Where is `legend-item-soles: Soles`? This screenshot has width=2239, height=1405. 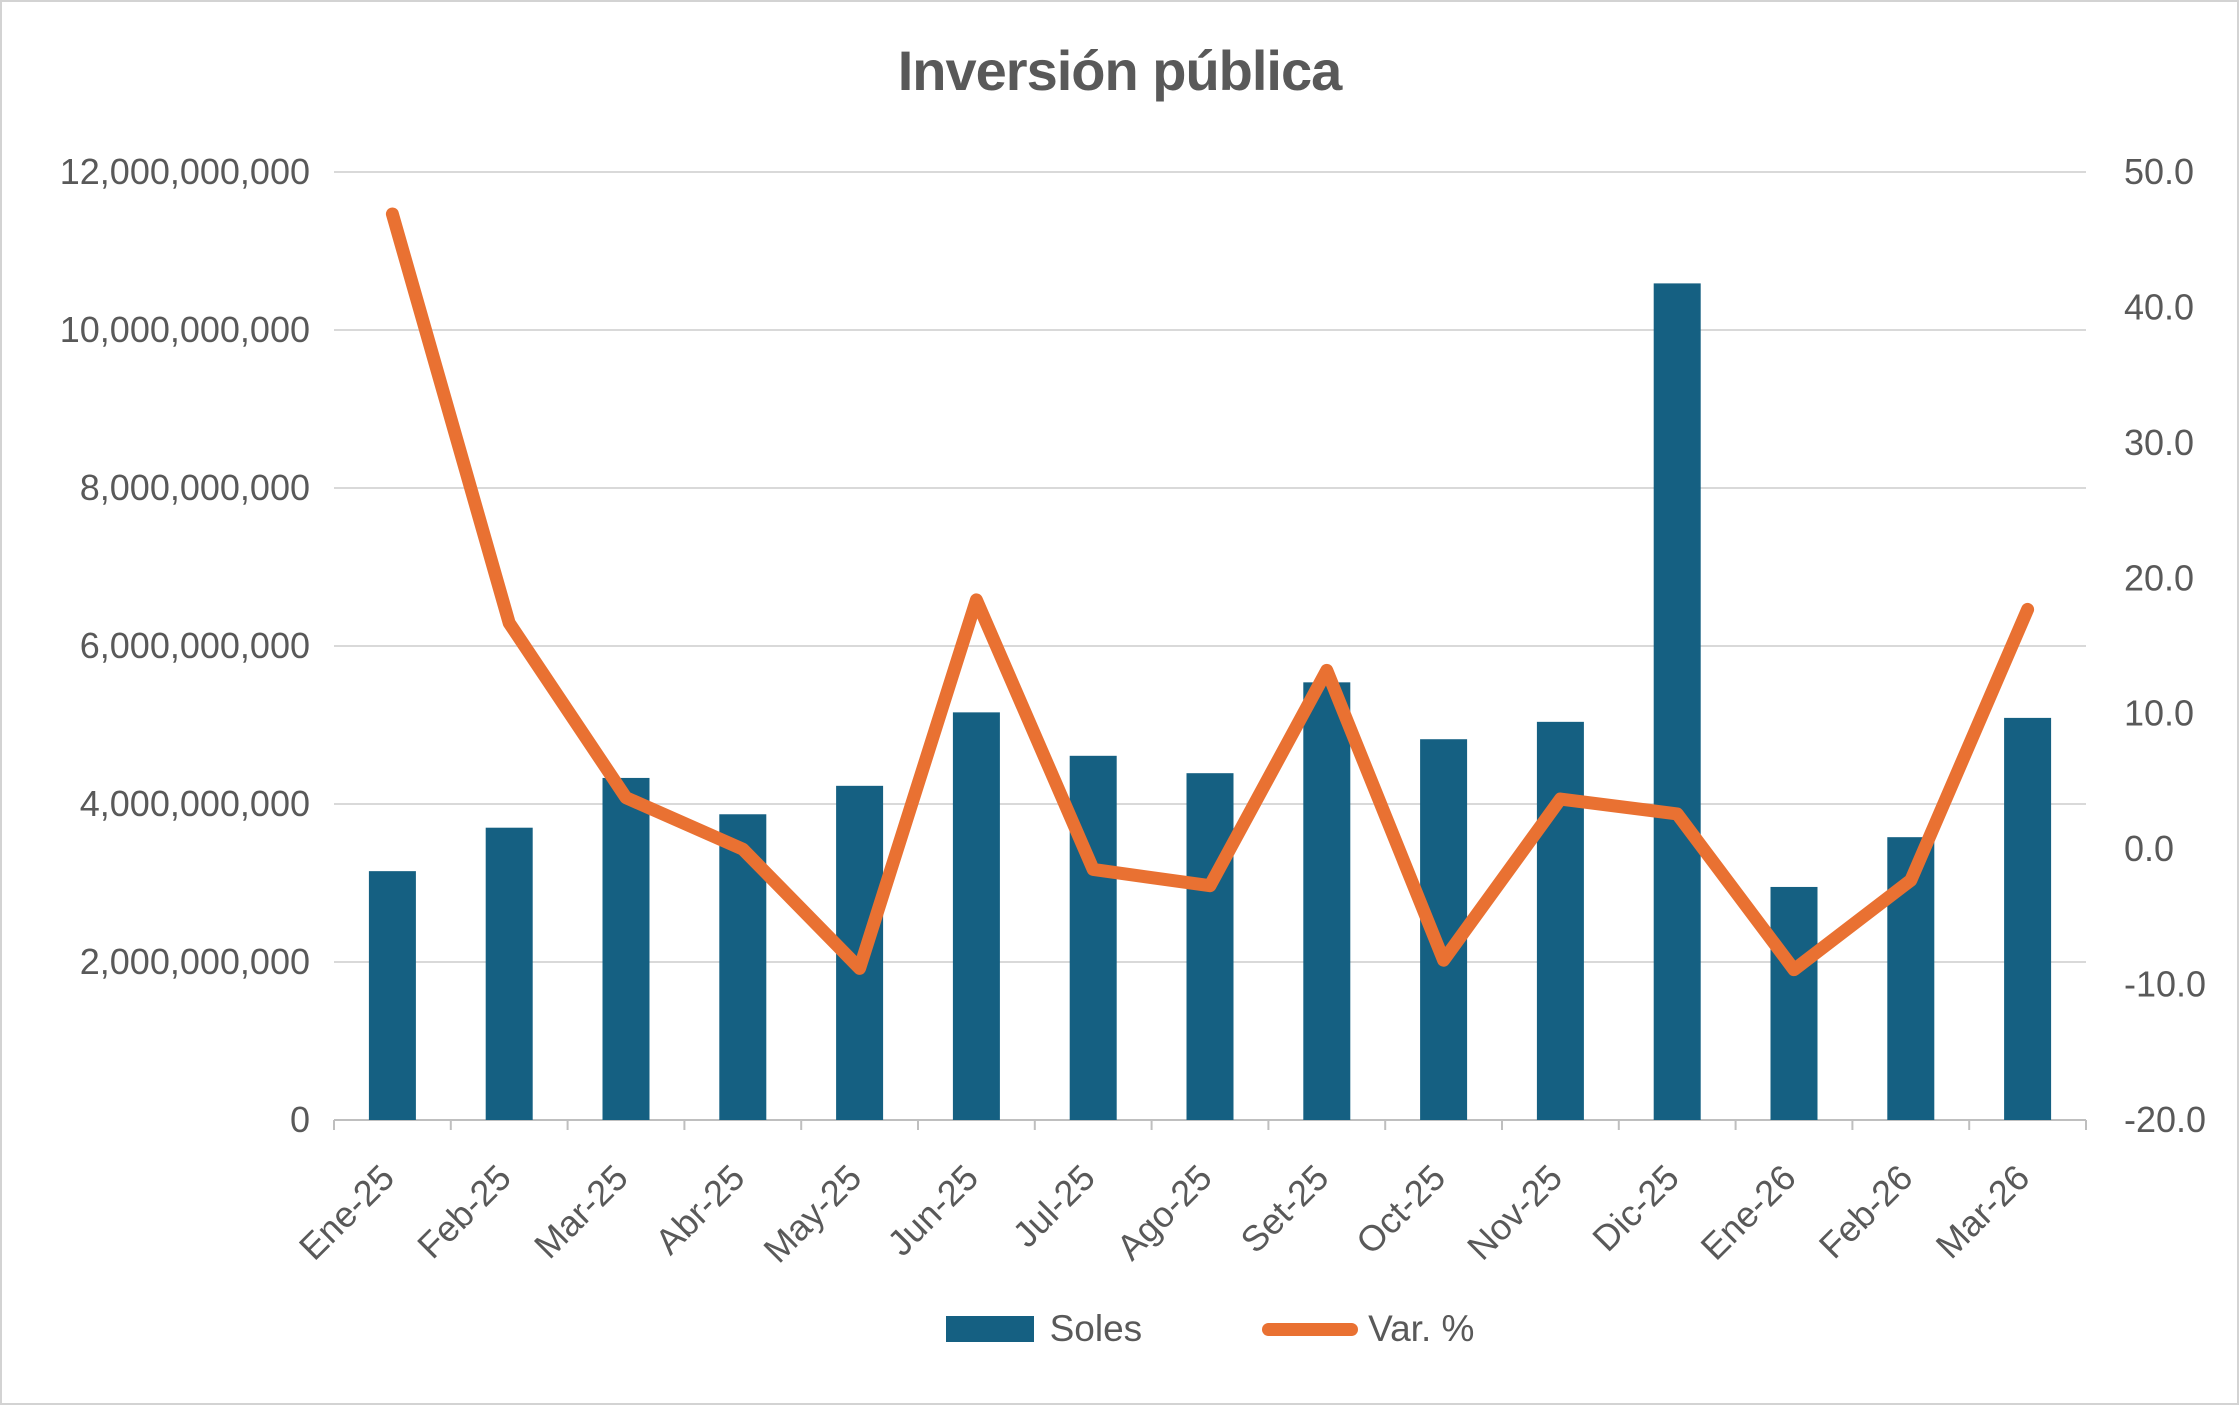
legend-item-soles: Soles is located at coordinates (1044, 1329).